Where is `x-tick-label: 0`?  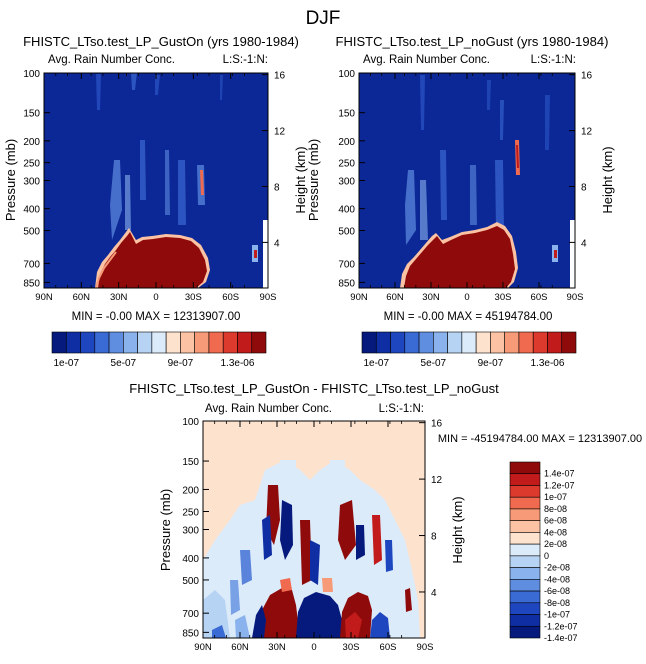
x-tick-label: 0 is located at coordinates (466, 297).